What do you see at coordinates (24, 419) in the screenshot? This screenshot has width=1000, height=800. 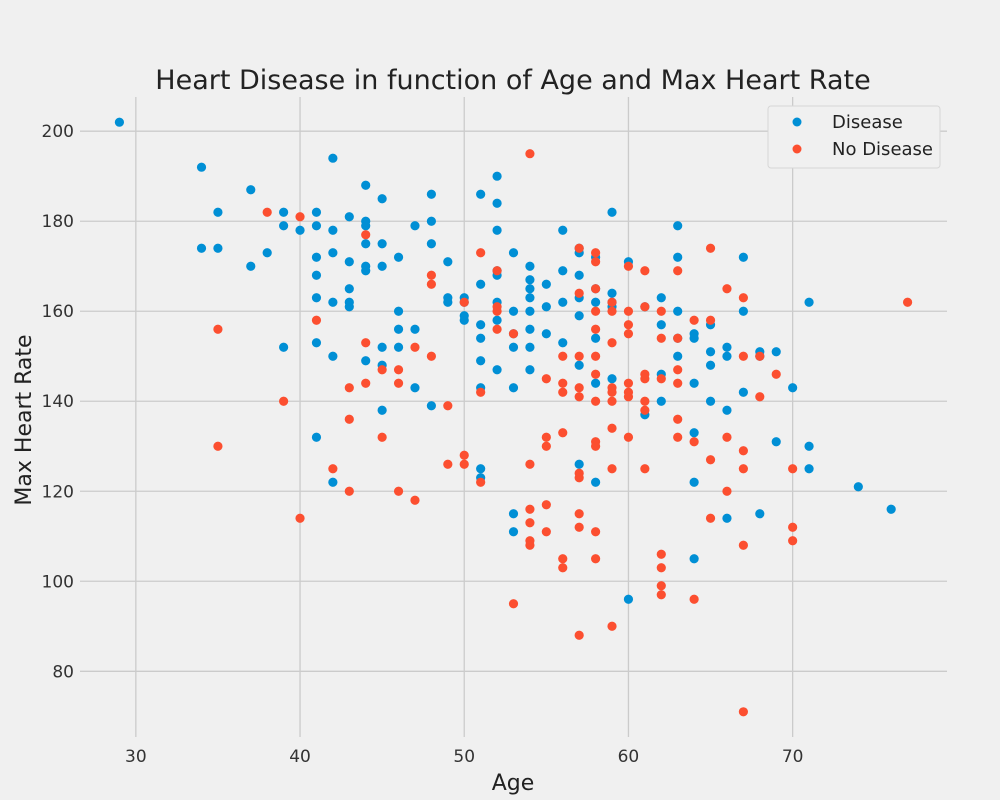 I see `y-axis-label: Max Heart Rate` at bounding box center [24, 419].